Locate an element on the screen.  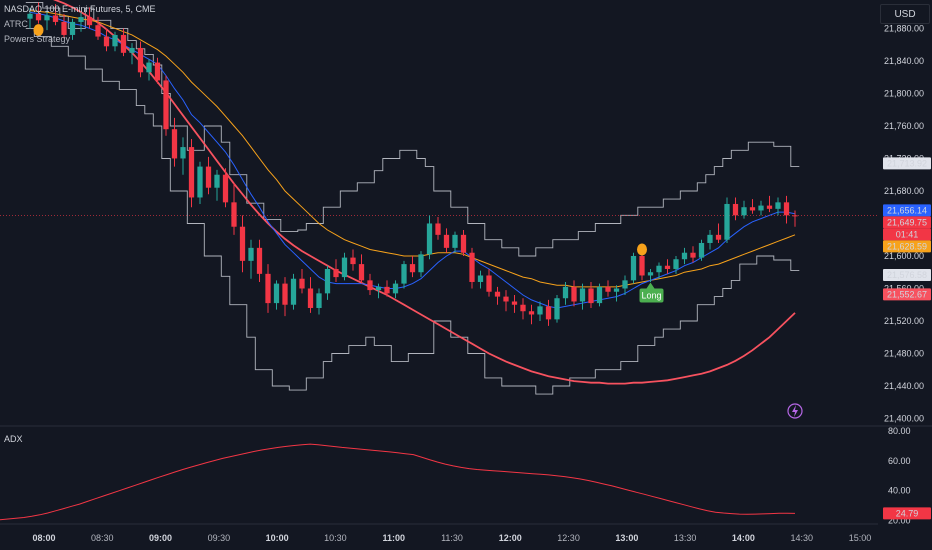
time-tick-label: 13:30 is located at coordinates (685, 538).